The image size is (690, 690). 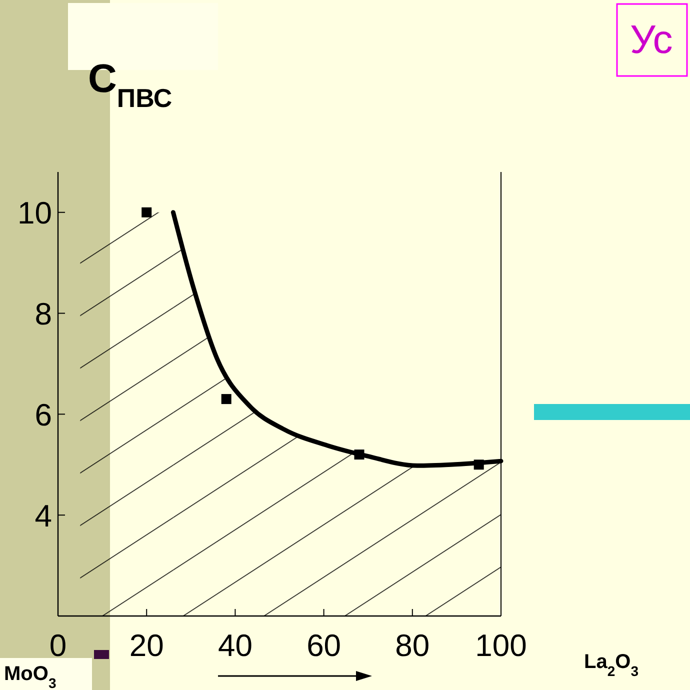 What do you see at coordinates (611, 665) in the screenshot?
I see `x-axis-title: La$_{2}$O$_{3}$` at bounding box center [611, 665].